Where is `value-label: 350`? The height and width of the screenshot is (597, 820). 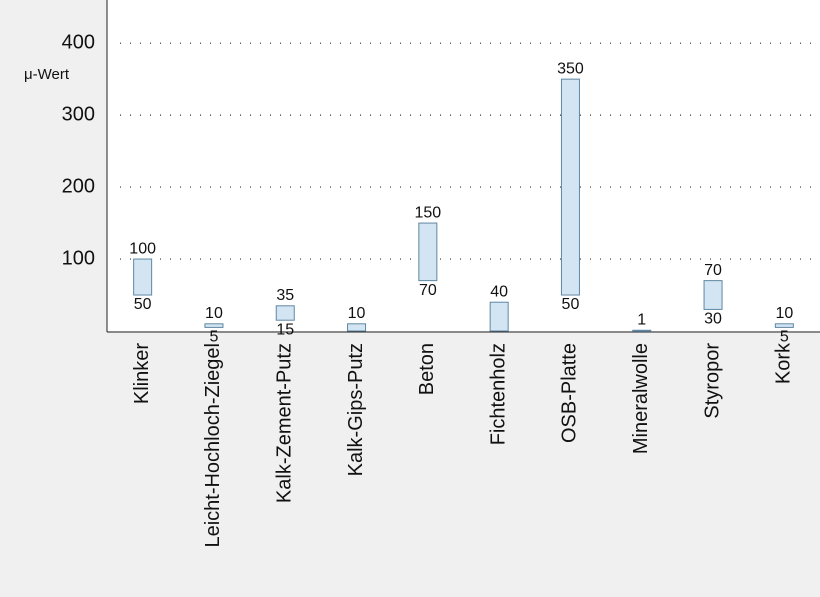 value-label: 350 is located at coordinates (570, 68).